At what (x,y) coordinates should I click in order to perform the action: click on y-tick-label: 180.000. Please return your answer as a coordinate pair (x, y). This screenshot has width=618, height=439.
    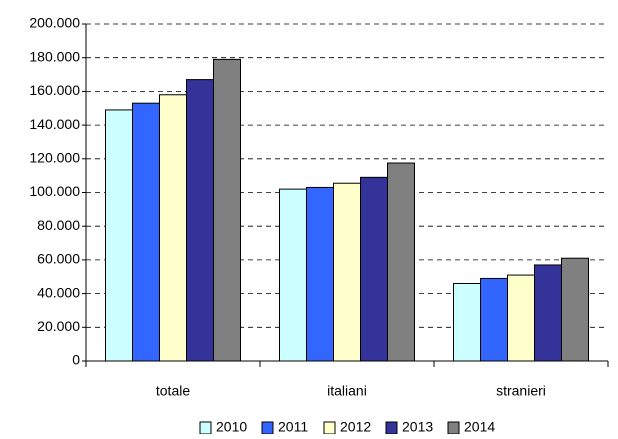
    Looking at the image, I should click on (54, 56).